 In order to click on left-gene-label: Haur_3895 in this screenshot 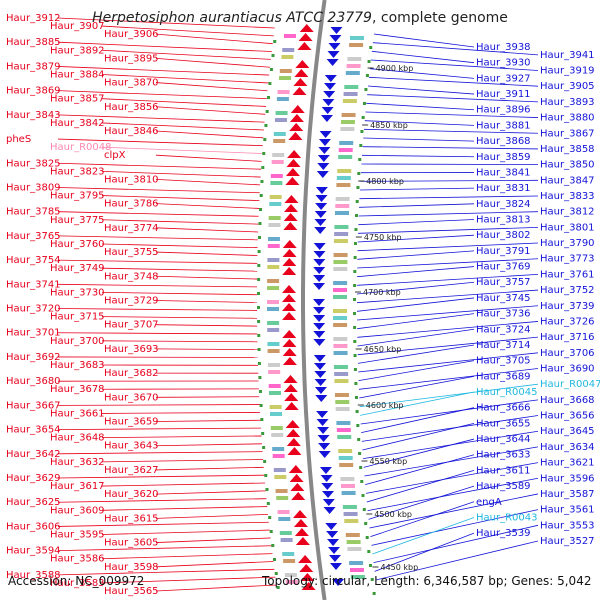, I will do `click(131, 58)`.